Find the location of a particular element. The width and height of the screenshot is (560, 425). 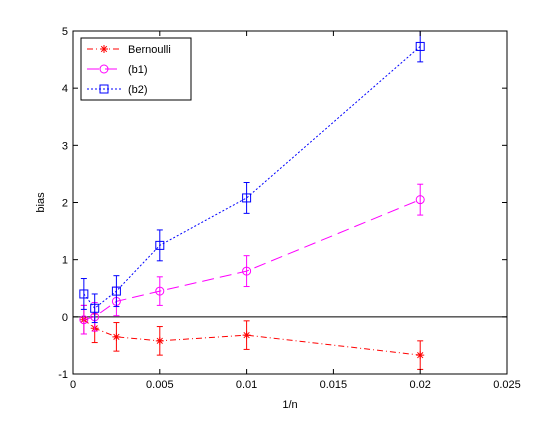

x-tick-label: 0 is located at coordinates (73, 385).